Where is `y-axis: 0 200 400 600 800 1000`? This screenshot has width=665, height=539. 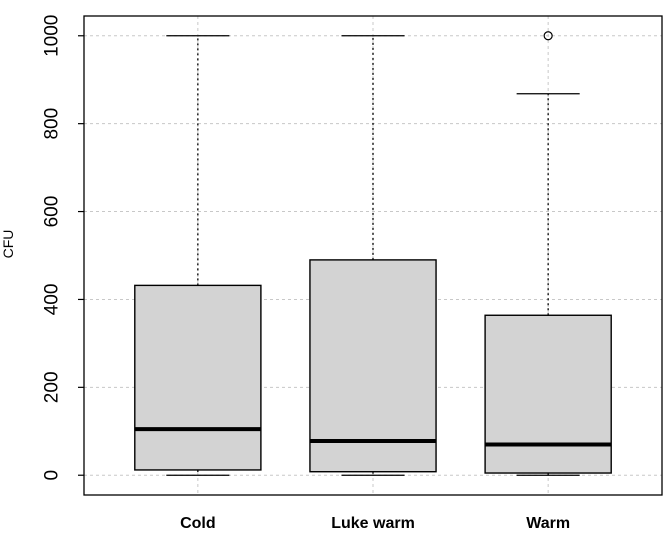 y-axis: 0 200 400 600 800 1000 is located at coordinates (63, 248).